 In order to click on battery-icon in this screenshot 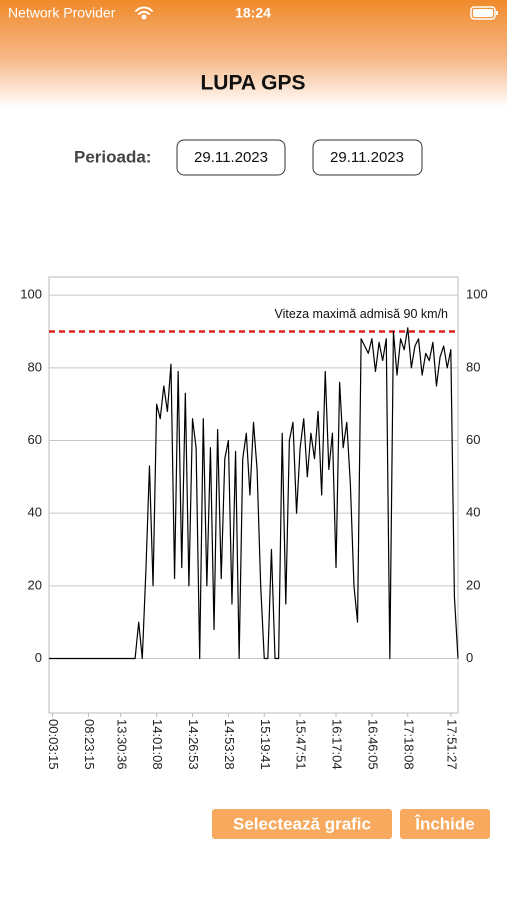, I will do `click(484, 13)`.